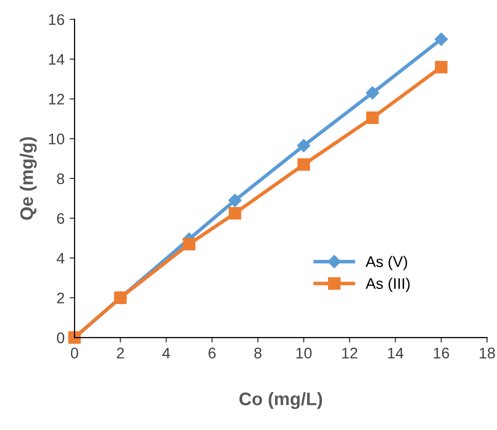 This screenshot has width=497, height=430. I want to click on y-tick-label: 10, so click(56, 139).